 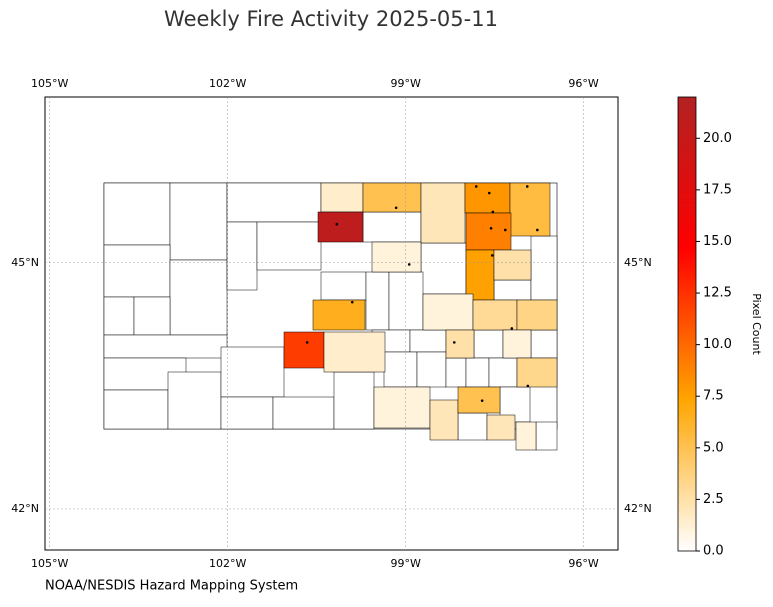 I want to click on colorbar-tick-label: 2.5, so click(x=713, y=499).